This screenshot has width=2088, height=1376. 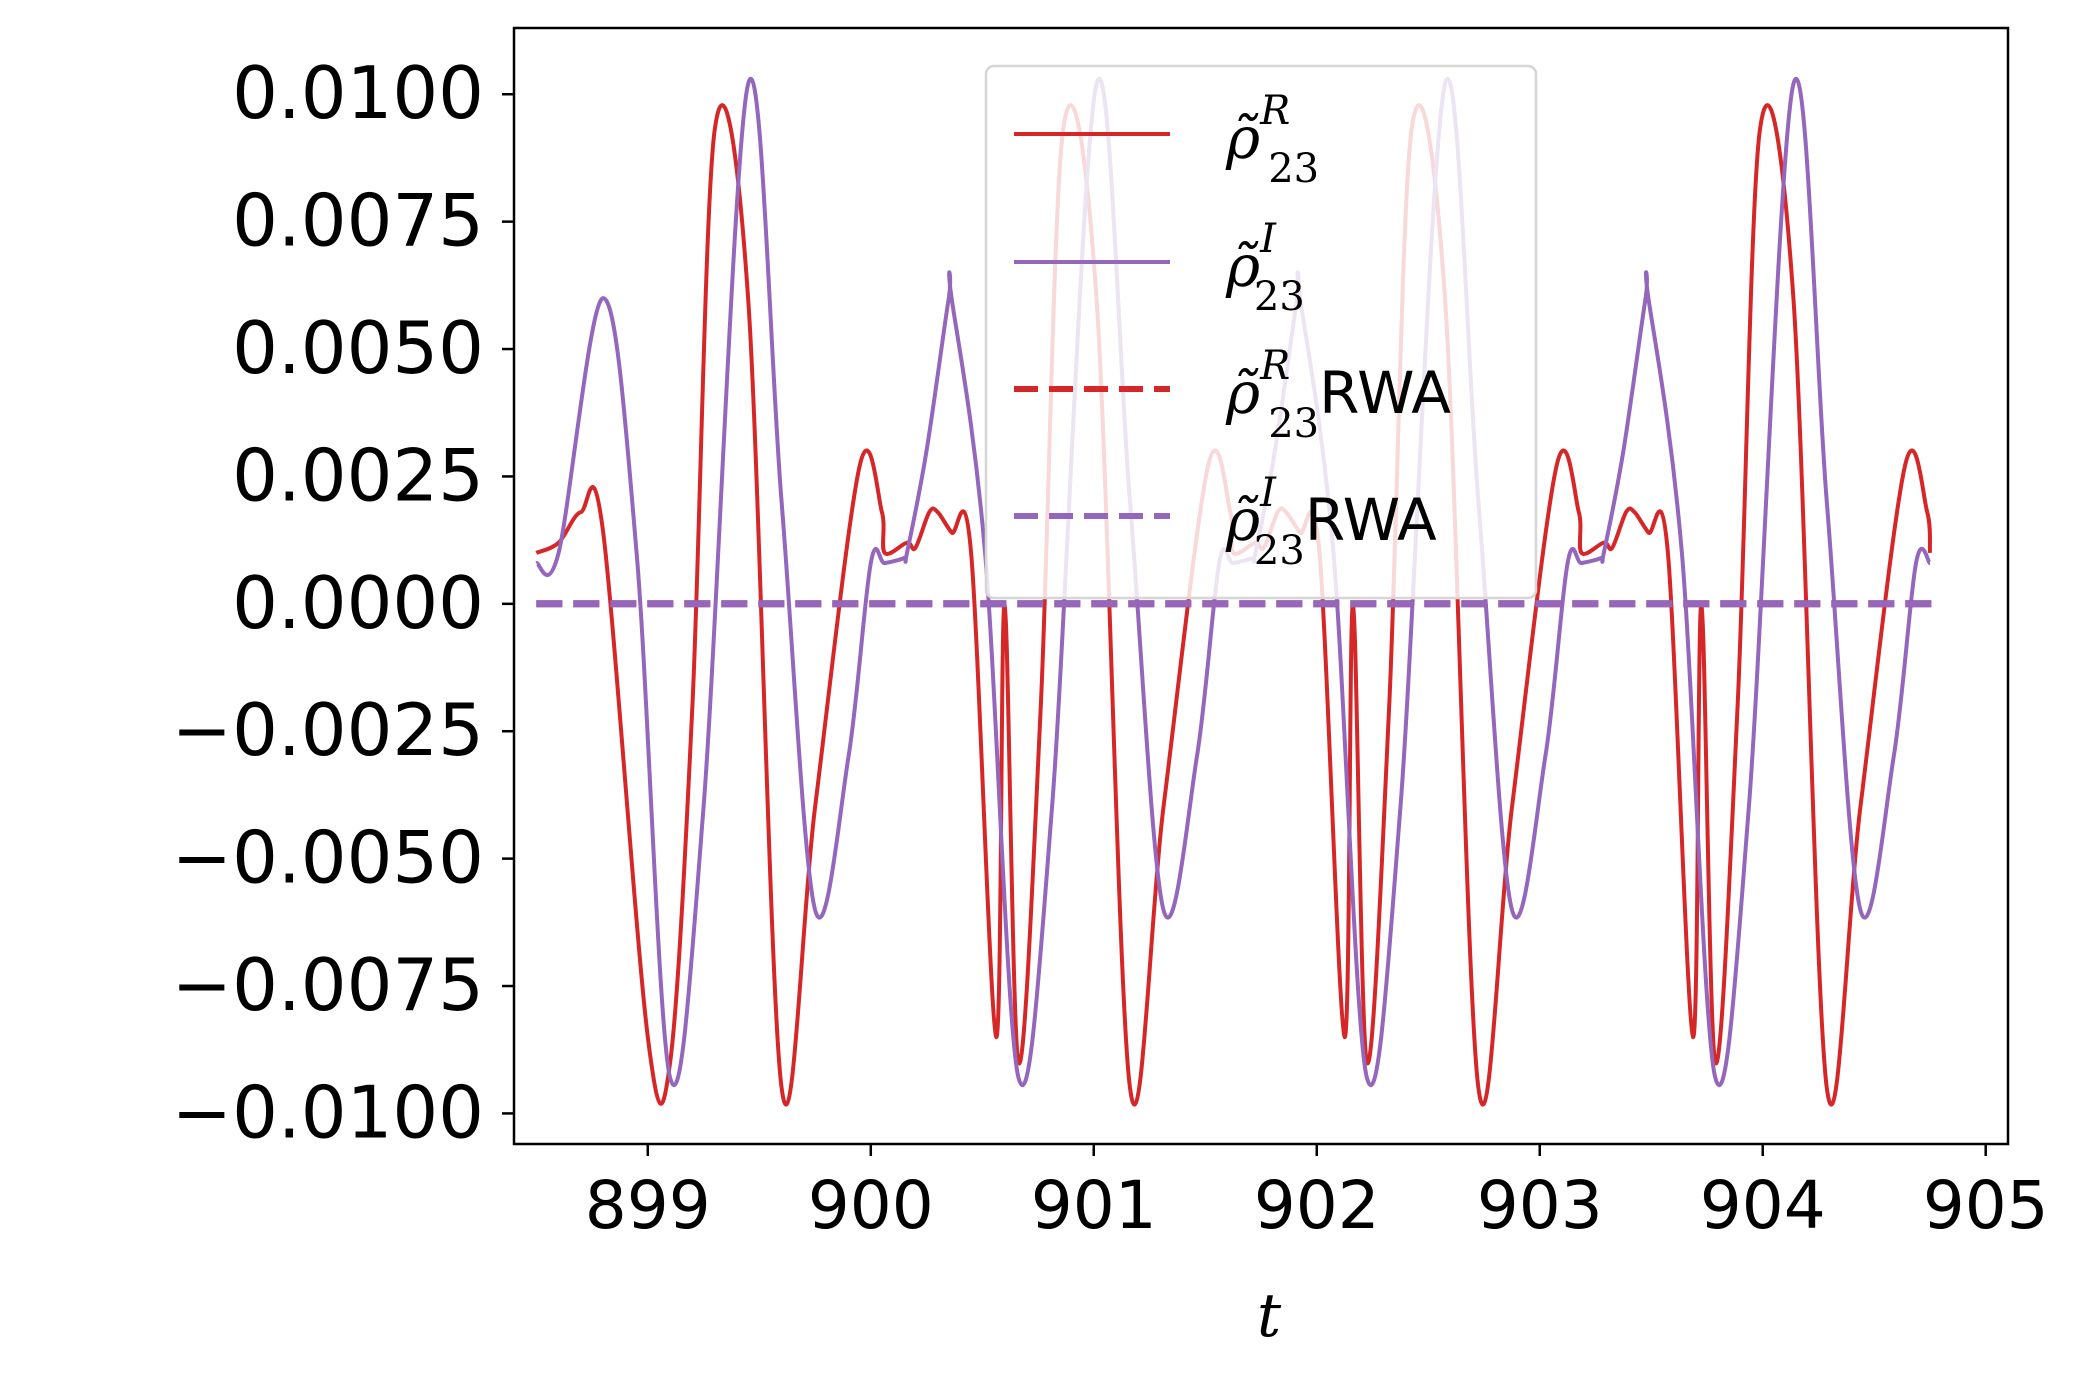 What do you see at coordinates (1094, 1205) in the screenshot?
I see `x-tick-label: 901` at bounding box center [1094, 1205].